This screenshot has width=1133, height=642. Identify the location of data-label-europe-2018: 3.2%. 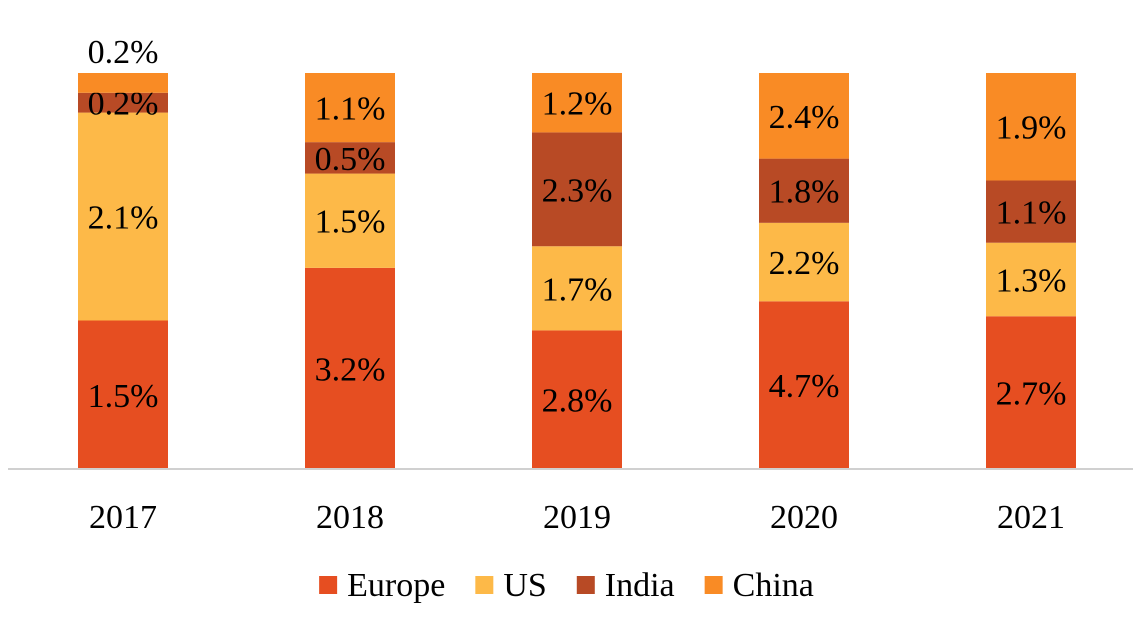
(350, 369).